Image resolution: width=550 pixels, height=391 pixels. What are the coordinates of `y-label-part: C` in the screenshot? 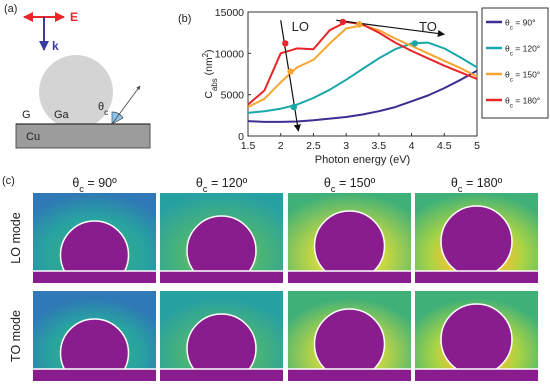 It's located at (209, 95).